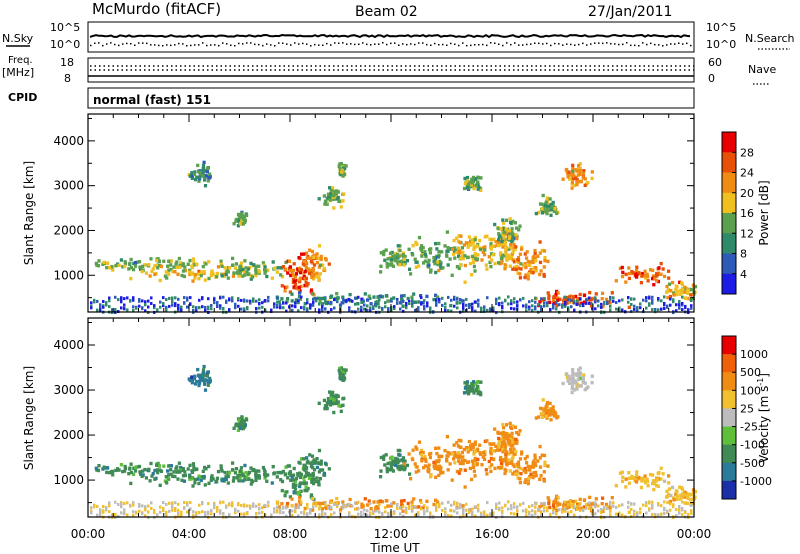 The image size is (800, 554). What do you see at coordinates (750, 390) in the screenshot?
I see `velocity-colorbar-tick-label: 100` at bounding box center [750, 390].